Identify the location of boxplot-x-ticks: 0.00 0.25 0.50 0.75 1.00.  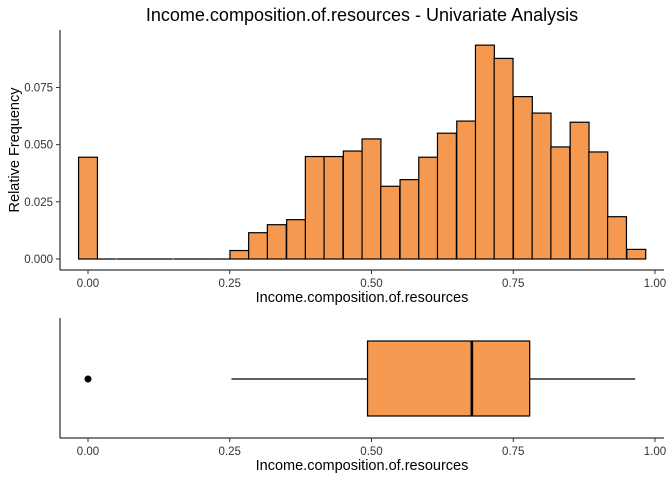
(371, 448).